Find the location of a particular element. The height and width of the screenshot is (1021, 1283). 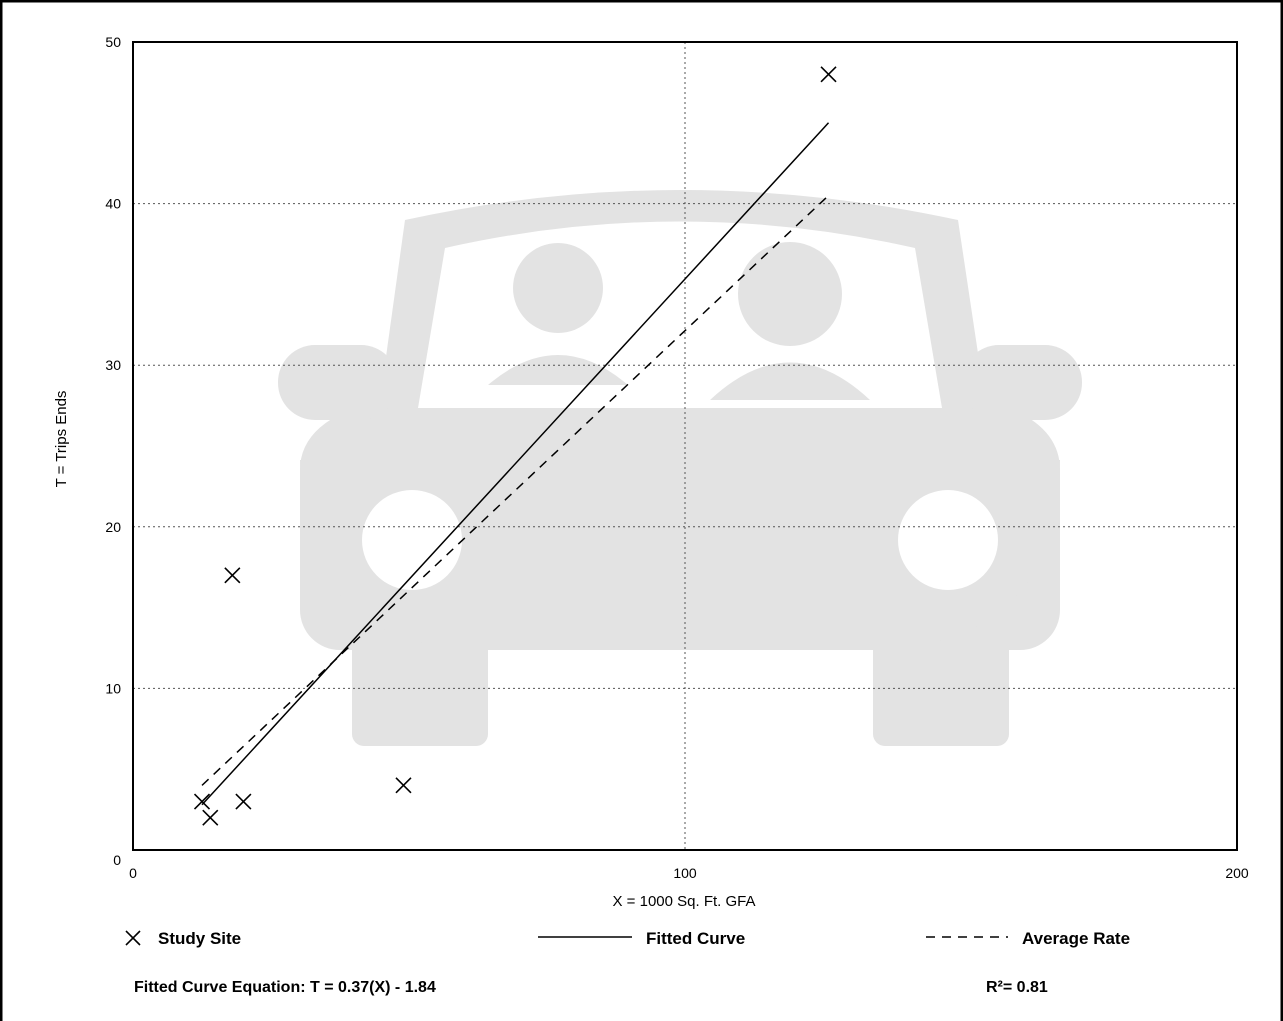

legend-study-site-label: Study Site is located at coordinates (199, 938).